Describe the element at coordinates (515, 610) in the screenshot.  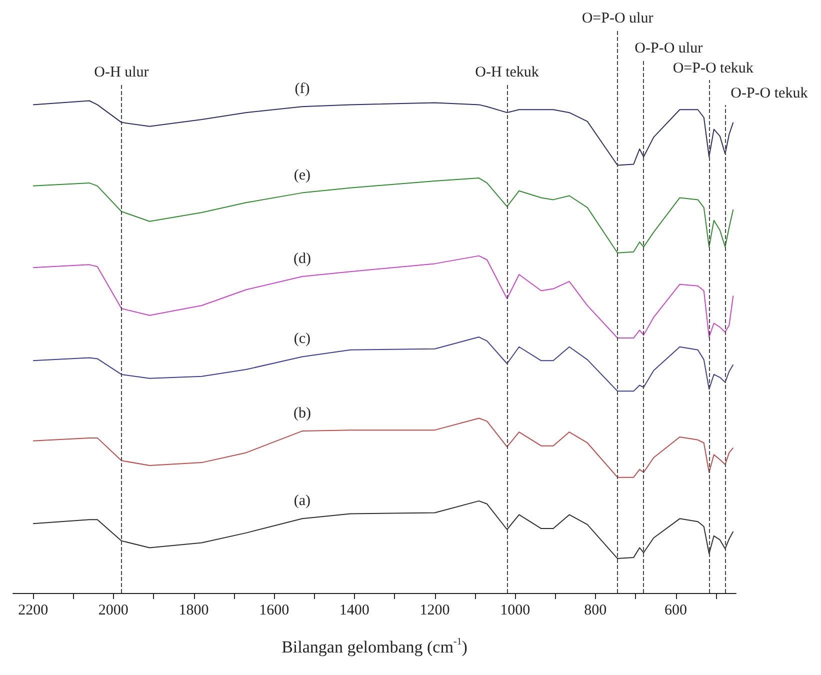
I see `x-tick-label: 1000` at that location.